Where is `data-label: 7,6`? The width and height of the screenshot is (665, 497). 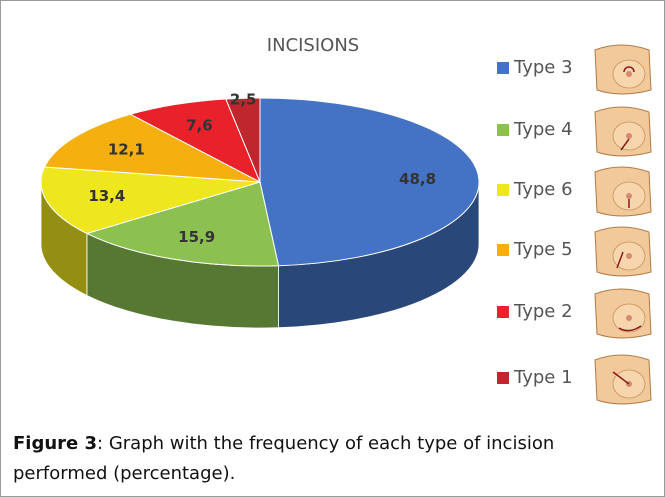
data-label: 7,6 is located at coordinates (199, 126).